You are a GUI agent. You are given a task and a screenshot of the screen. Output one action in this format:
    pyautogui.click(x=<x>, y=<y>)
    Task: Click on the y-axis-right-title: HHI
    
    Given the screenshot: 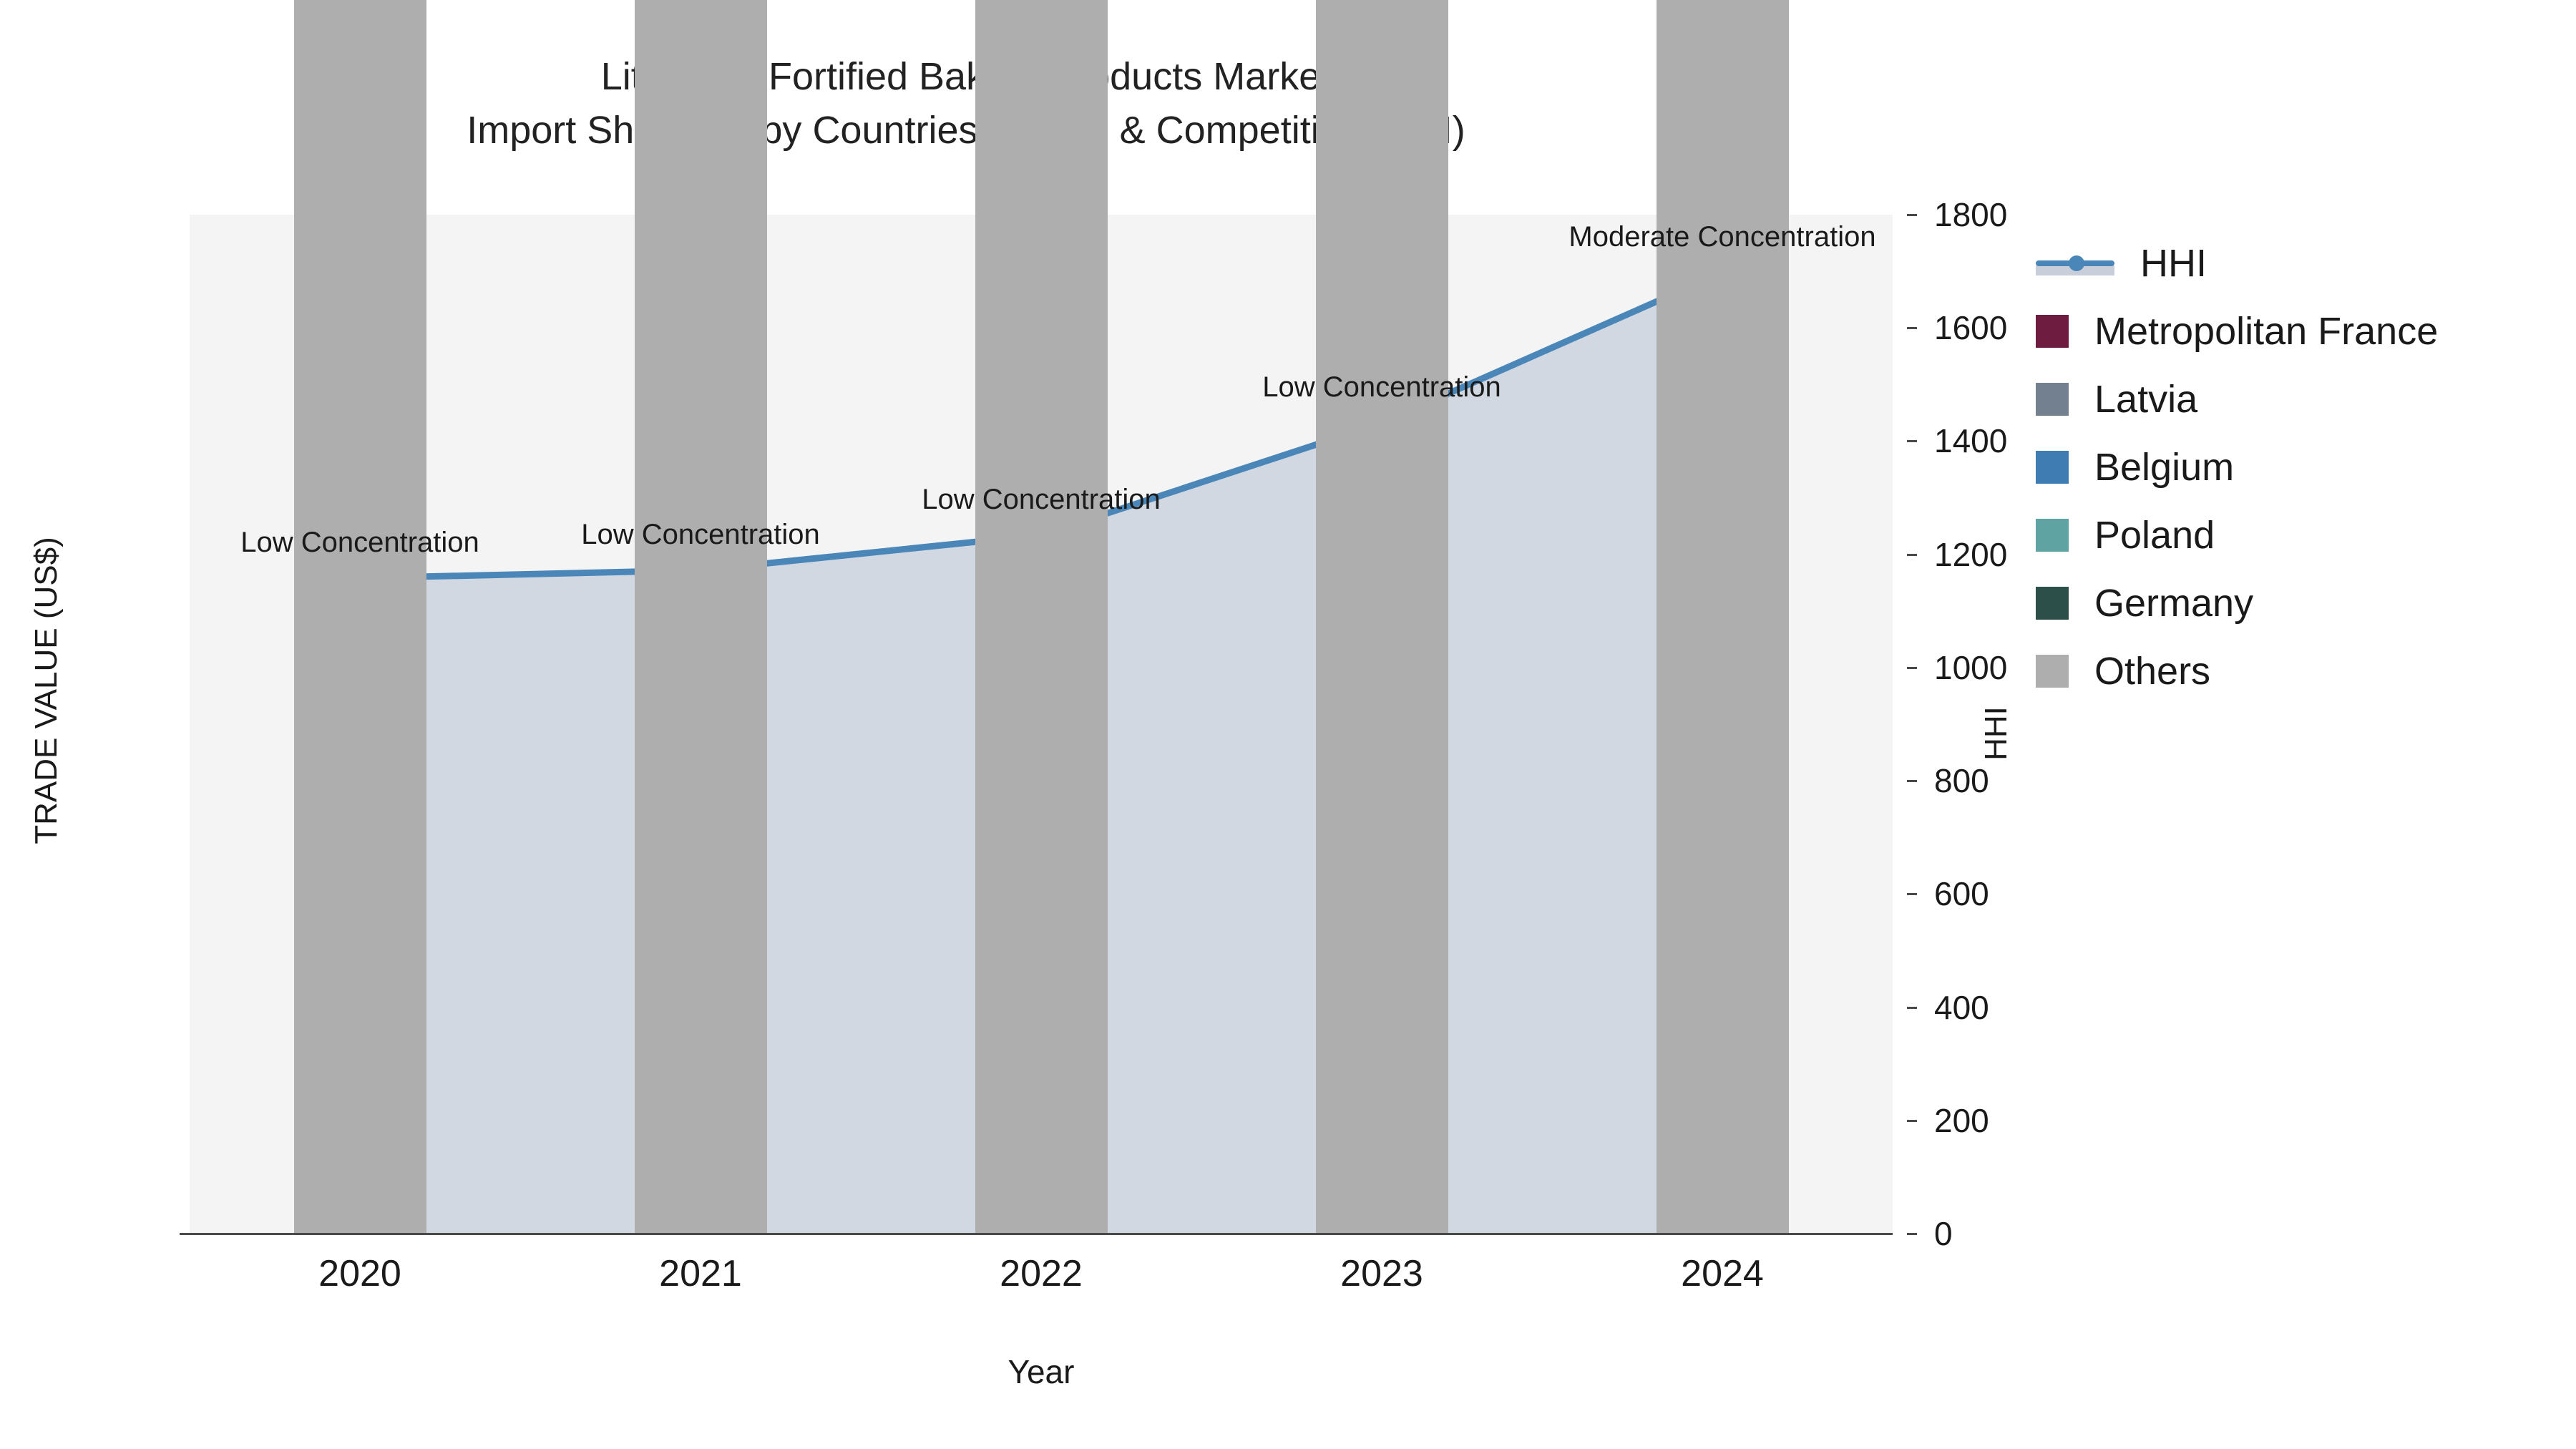 What is the action you would take?
    pyautogui.click(x=1996, y=733)
    